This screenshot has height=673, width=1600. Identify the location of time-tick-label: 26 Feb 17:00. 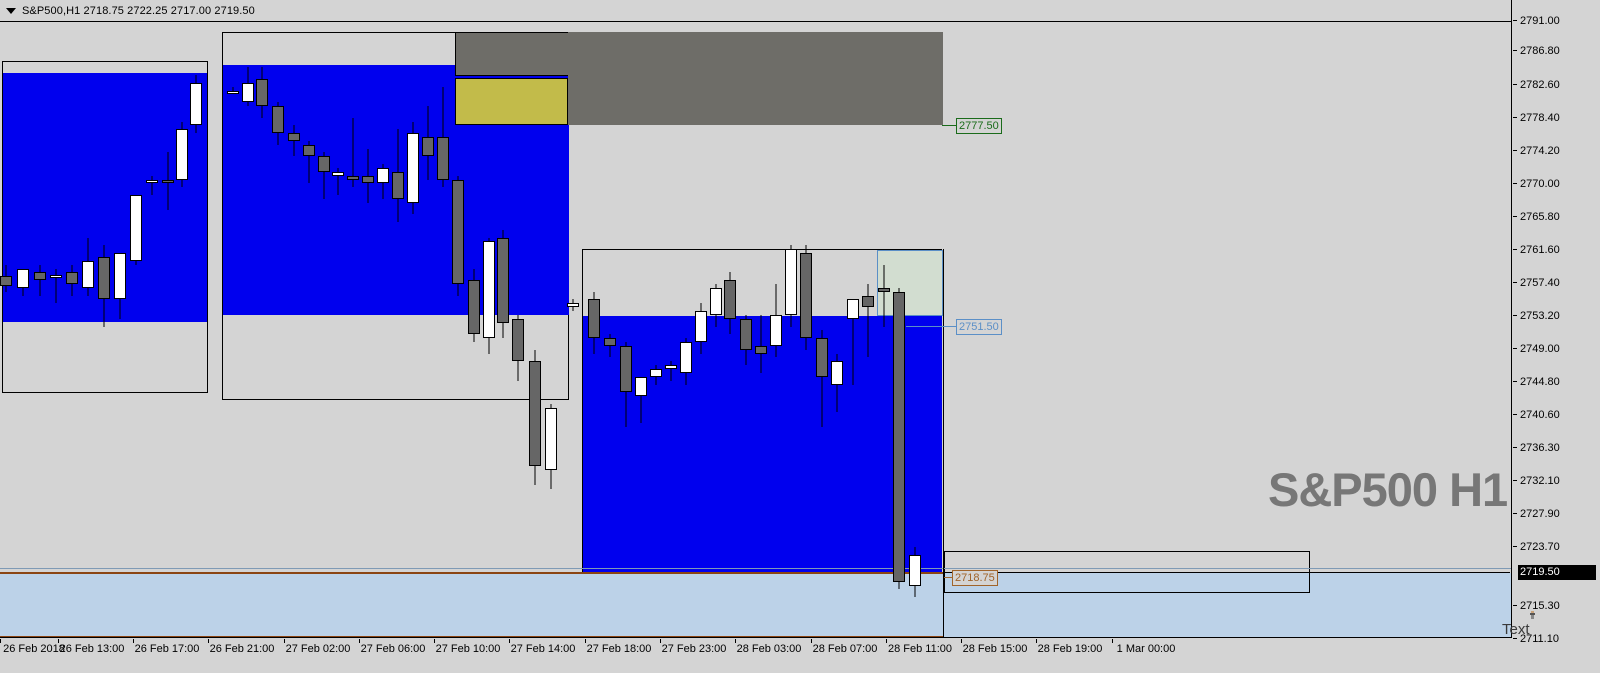
(167, 649).